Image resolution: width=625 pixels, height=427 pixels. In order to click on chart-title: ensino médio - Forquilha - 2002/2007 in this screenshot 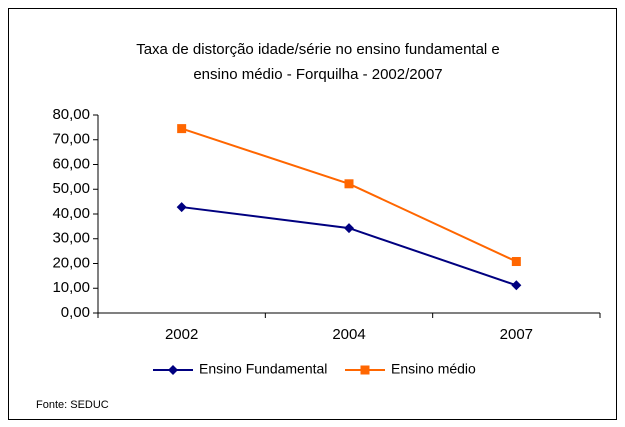, I will do `click(317, 74)`.